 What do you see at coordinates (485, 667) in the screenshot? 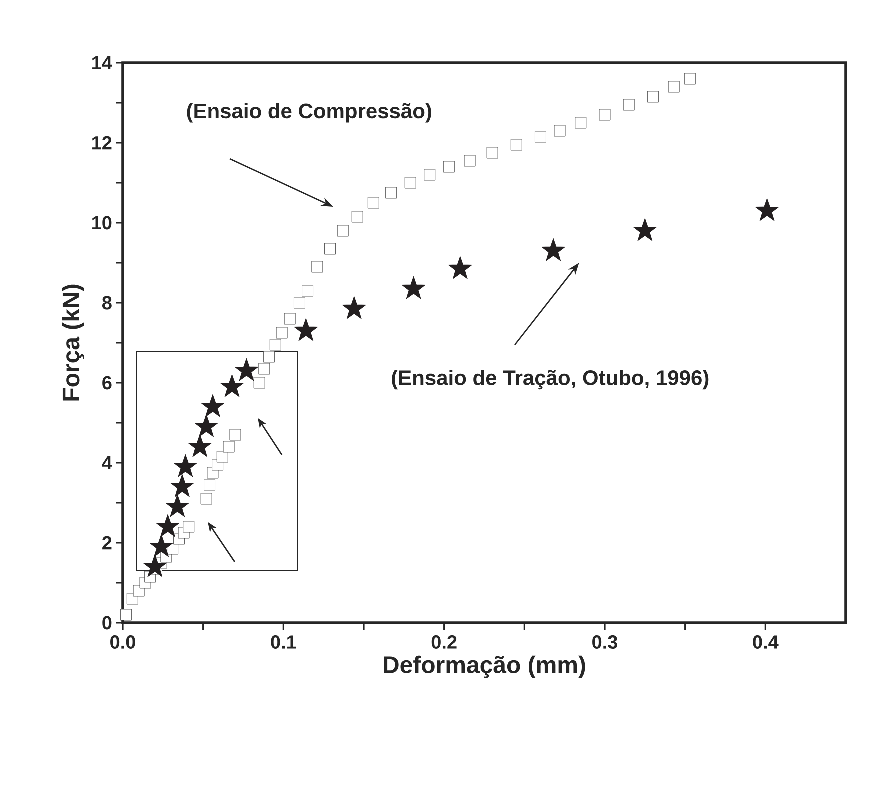
I see `x-axis-title: Deformação (mm)` at bounding box center [485, 667].